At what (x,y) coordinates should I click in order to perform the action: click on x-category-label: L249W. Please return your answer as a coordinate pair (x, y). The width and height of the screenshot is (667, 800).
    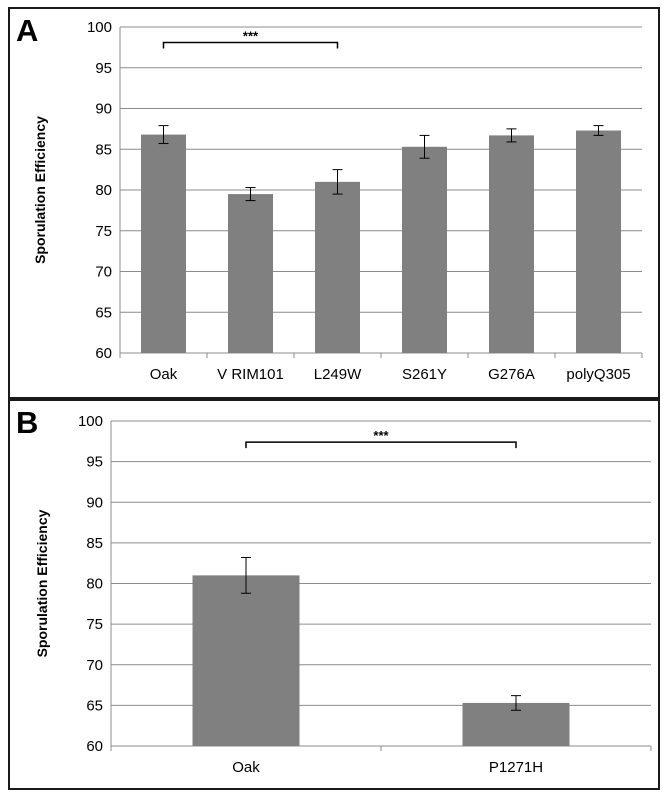
    Looking at the image, I should click on (338, 374).